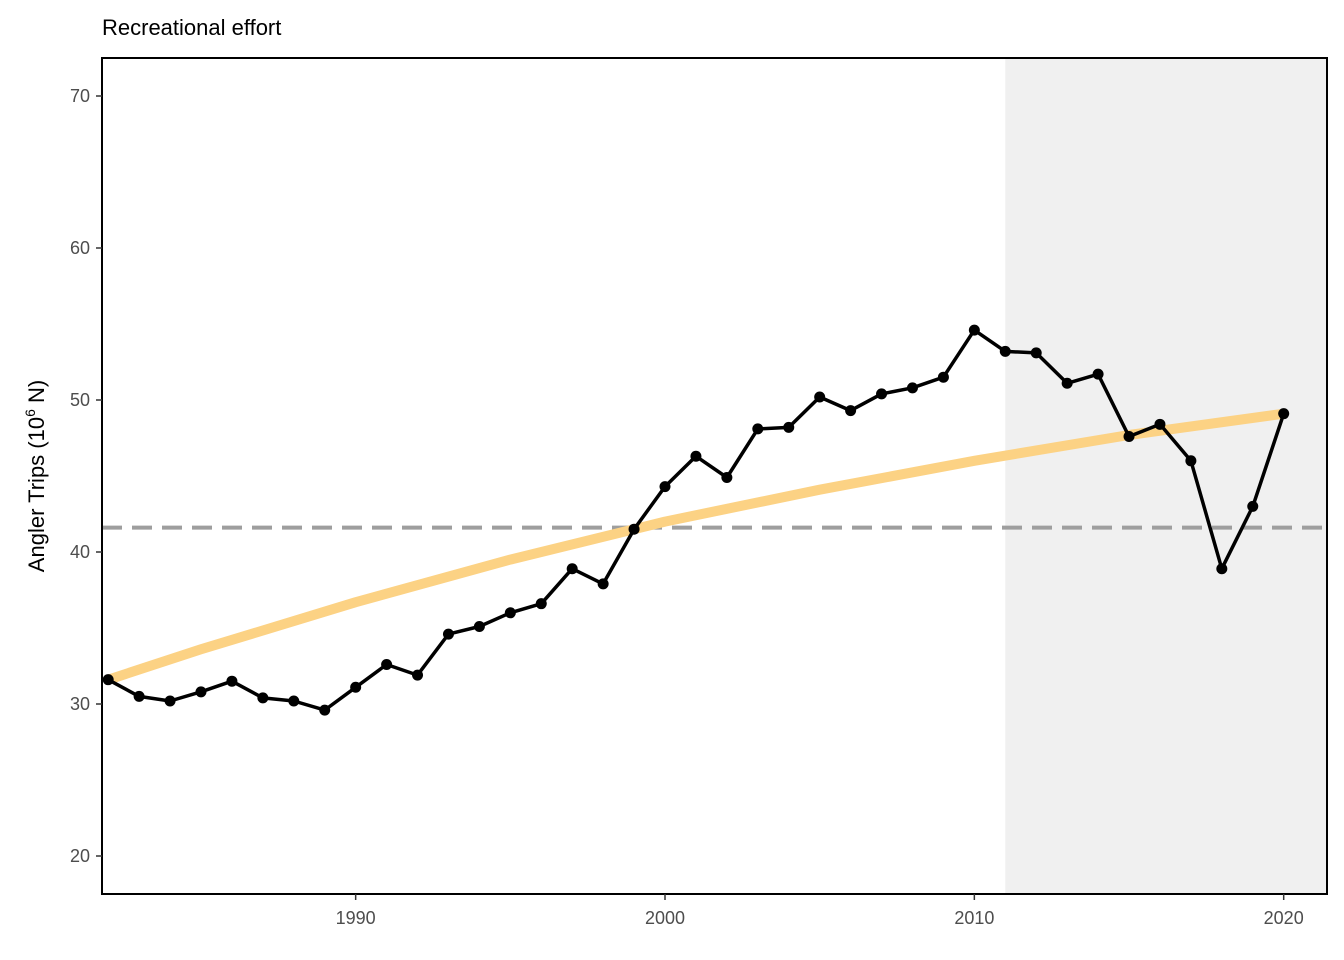  I want to click on x-tick-label: 2000, so click(665, 918).